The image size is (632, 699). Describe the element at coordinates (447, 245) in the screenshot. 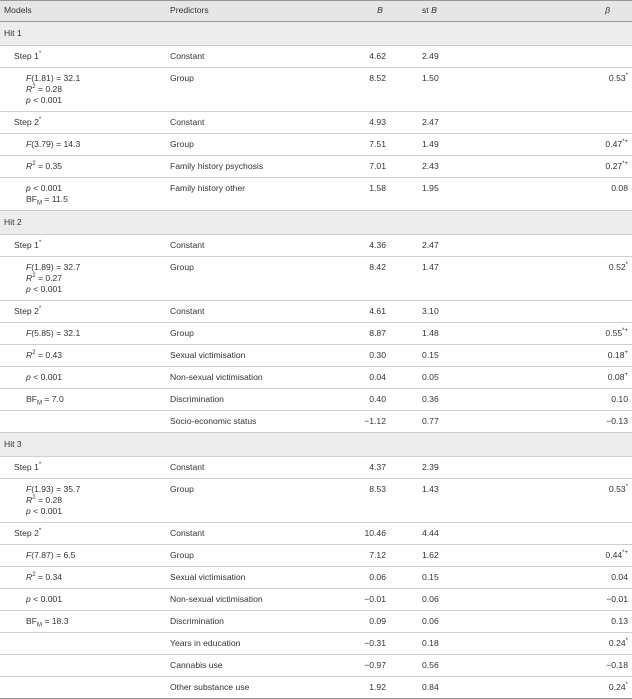

I see `stb-cell: 2.47` at that location.